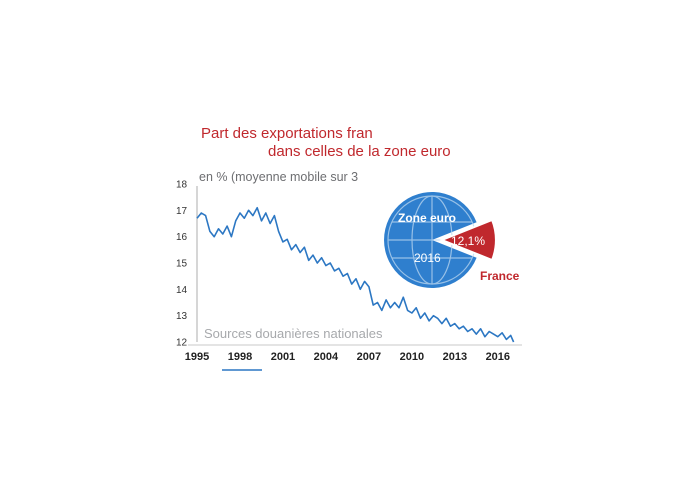 The image size is (695, 483). Describe the element at coordinates (278, 177) in the screenshot. I see `chart-subtitle: en % (moyenne mobile sur 3` at that location.